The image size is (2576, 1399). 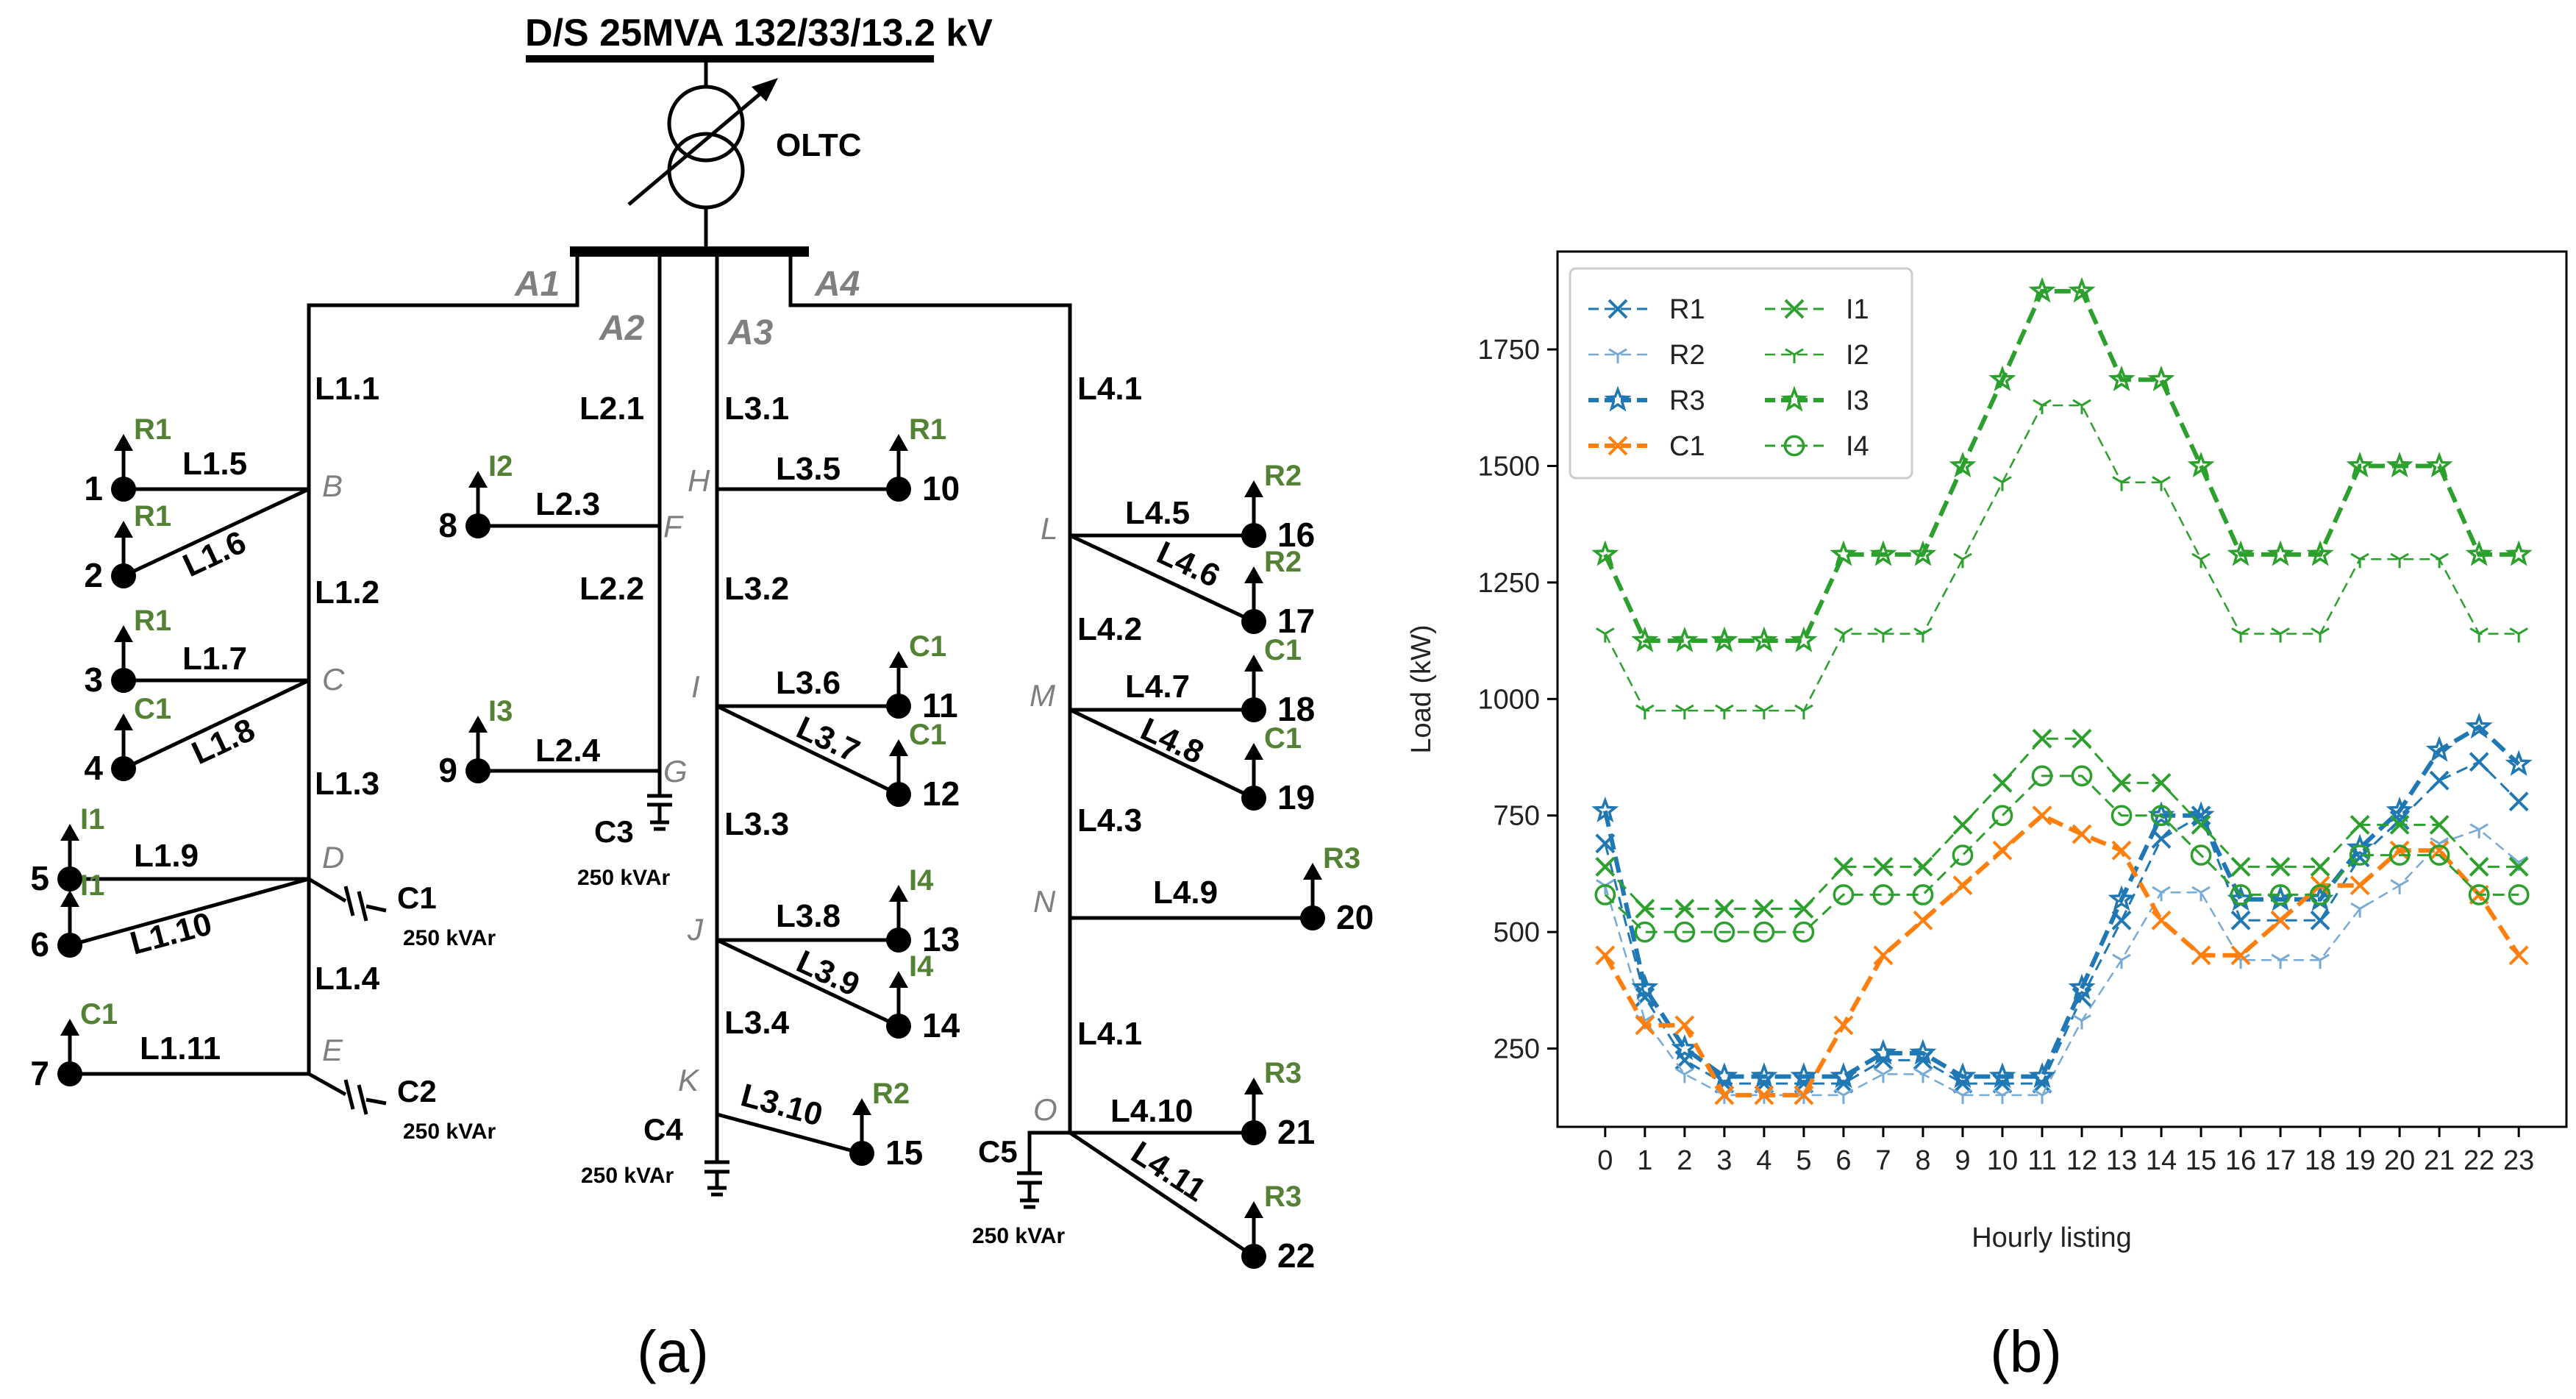 I want to click on legend-label: I2, so click(x=1857, y=355).